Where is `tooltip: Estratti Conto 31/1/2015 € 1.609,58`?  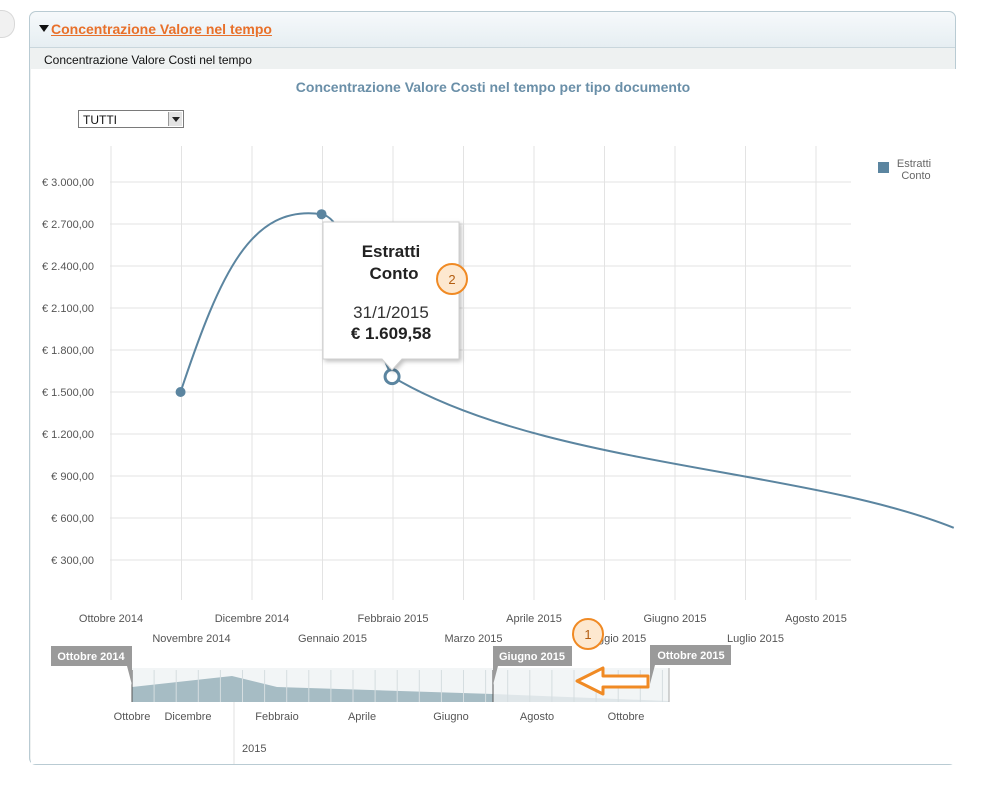
tooltip: Estratti Conto 31/1/2015 € 1.609,58 is located at coordinates (391, 296).